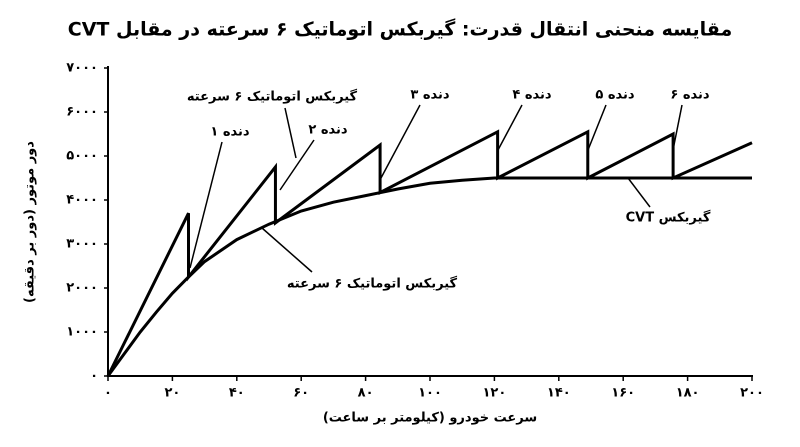 The height and width of the screenshot is (447, 800). I want to click on gear-label: دنده ۶, so click(690, 95).